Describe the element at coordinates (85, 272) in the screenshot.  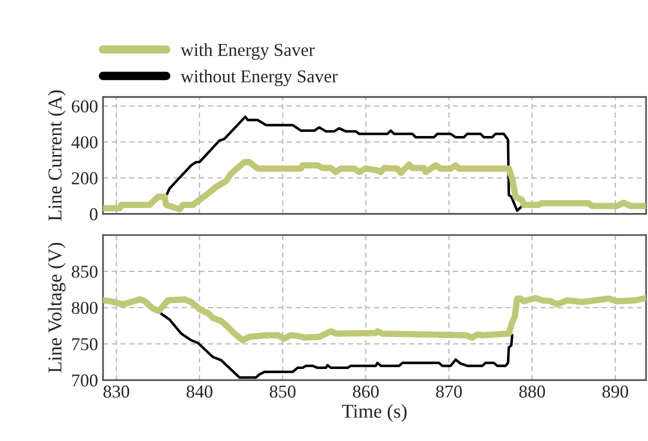
I see `y-tick-label: 850` at that location.